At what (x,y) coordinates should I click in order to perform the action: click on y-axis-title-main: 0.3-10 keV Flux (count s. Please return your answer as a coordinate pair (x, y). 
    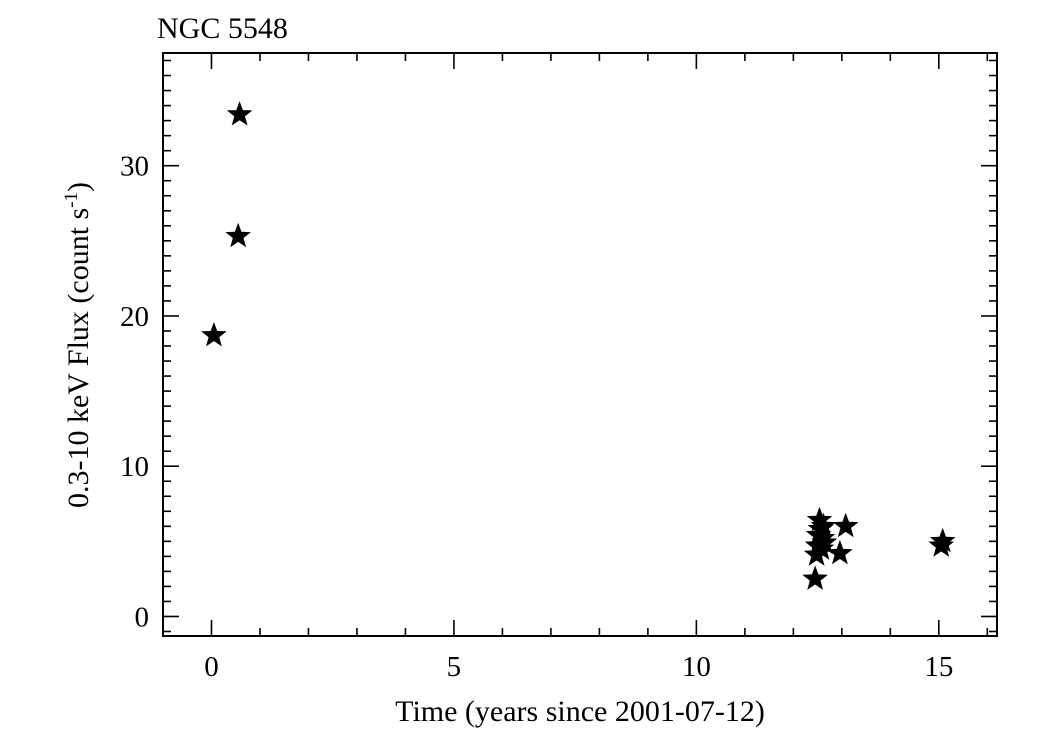
    Looking at the image, I should click on (78, 358).